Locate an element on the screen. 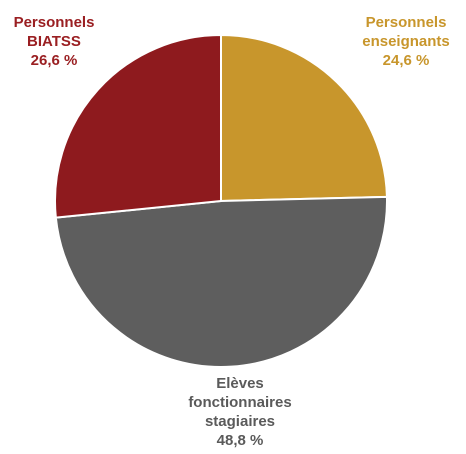 The height and width of the screenshot is (454, 466). slice-value-label: 48,8 % is located at coordinates (240, 440).